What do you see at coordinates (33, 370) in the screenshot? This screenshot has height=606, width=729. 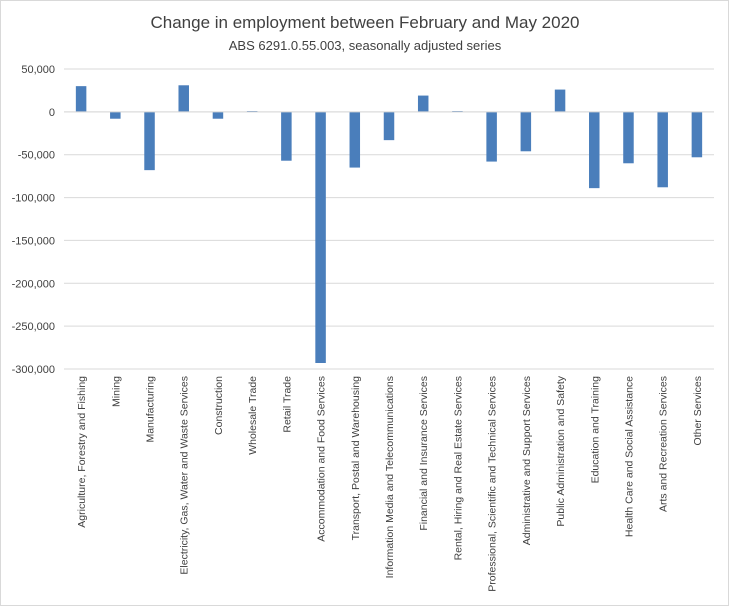 I see `y-tick-label: -300,000` at bounding box center [33, 370].